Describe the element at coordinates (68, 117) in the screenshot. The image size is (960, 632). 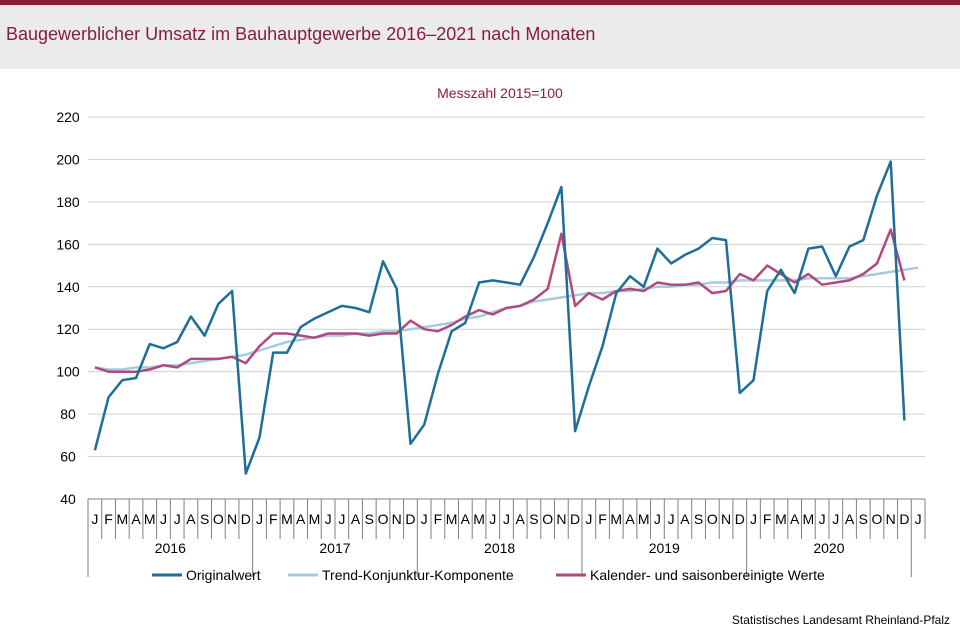
I see `y-tick-label: 220` at that location.